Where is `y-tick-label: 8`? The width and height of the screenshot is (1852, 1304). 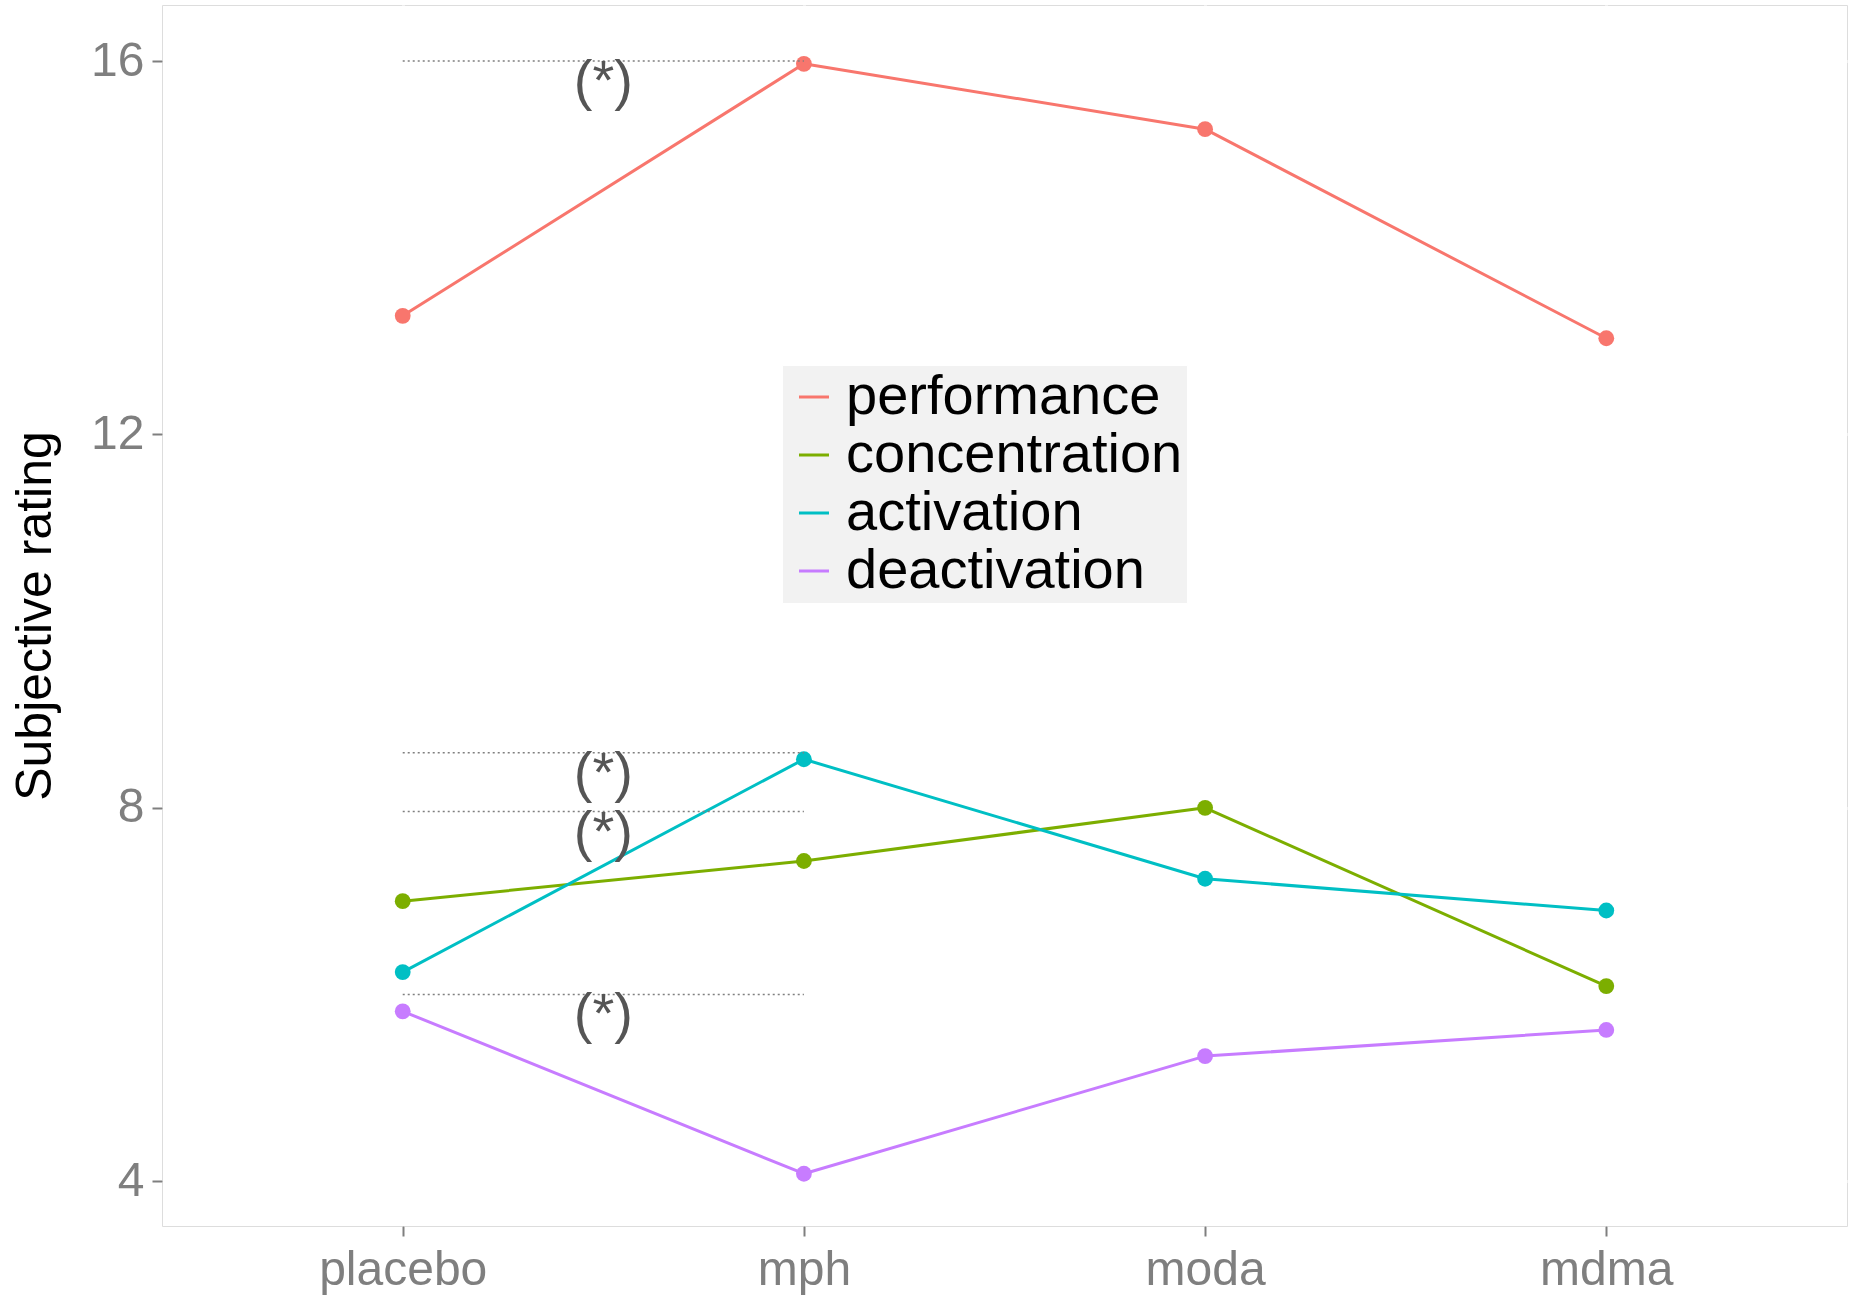
y-tick-label: 8 is located at coordinates (131, 806).